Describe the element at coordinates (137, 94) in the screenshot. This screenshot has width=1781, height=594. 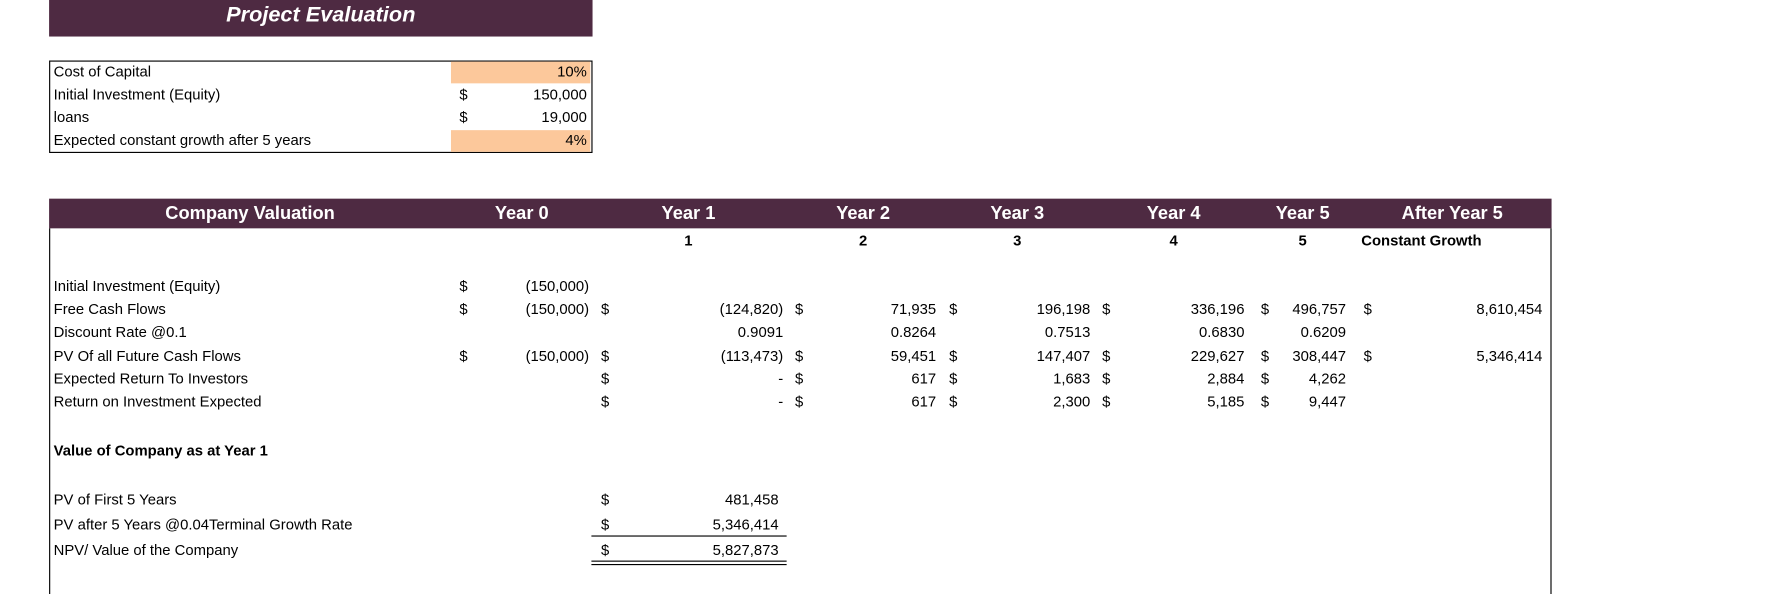
I see `input-label: Initial Investment (Equity)` at that location.